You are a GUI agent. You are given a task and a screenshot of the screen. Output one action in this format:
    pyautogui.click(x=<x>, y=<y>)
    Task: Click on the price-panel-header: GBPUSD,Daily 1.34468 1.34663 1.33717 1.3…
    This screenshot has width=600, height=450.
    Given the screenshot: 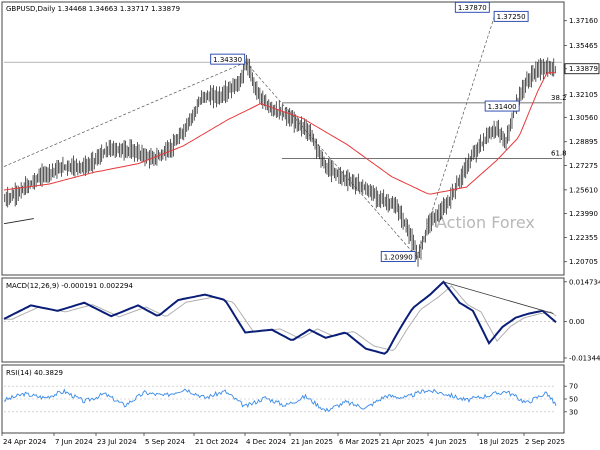 What is the action you would take?
    pyautogui.click(x=93, y=9)
    